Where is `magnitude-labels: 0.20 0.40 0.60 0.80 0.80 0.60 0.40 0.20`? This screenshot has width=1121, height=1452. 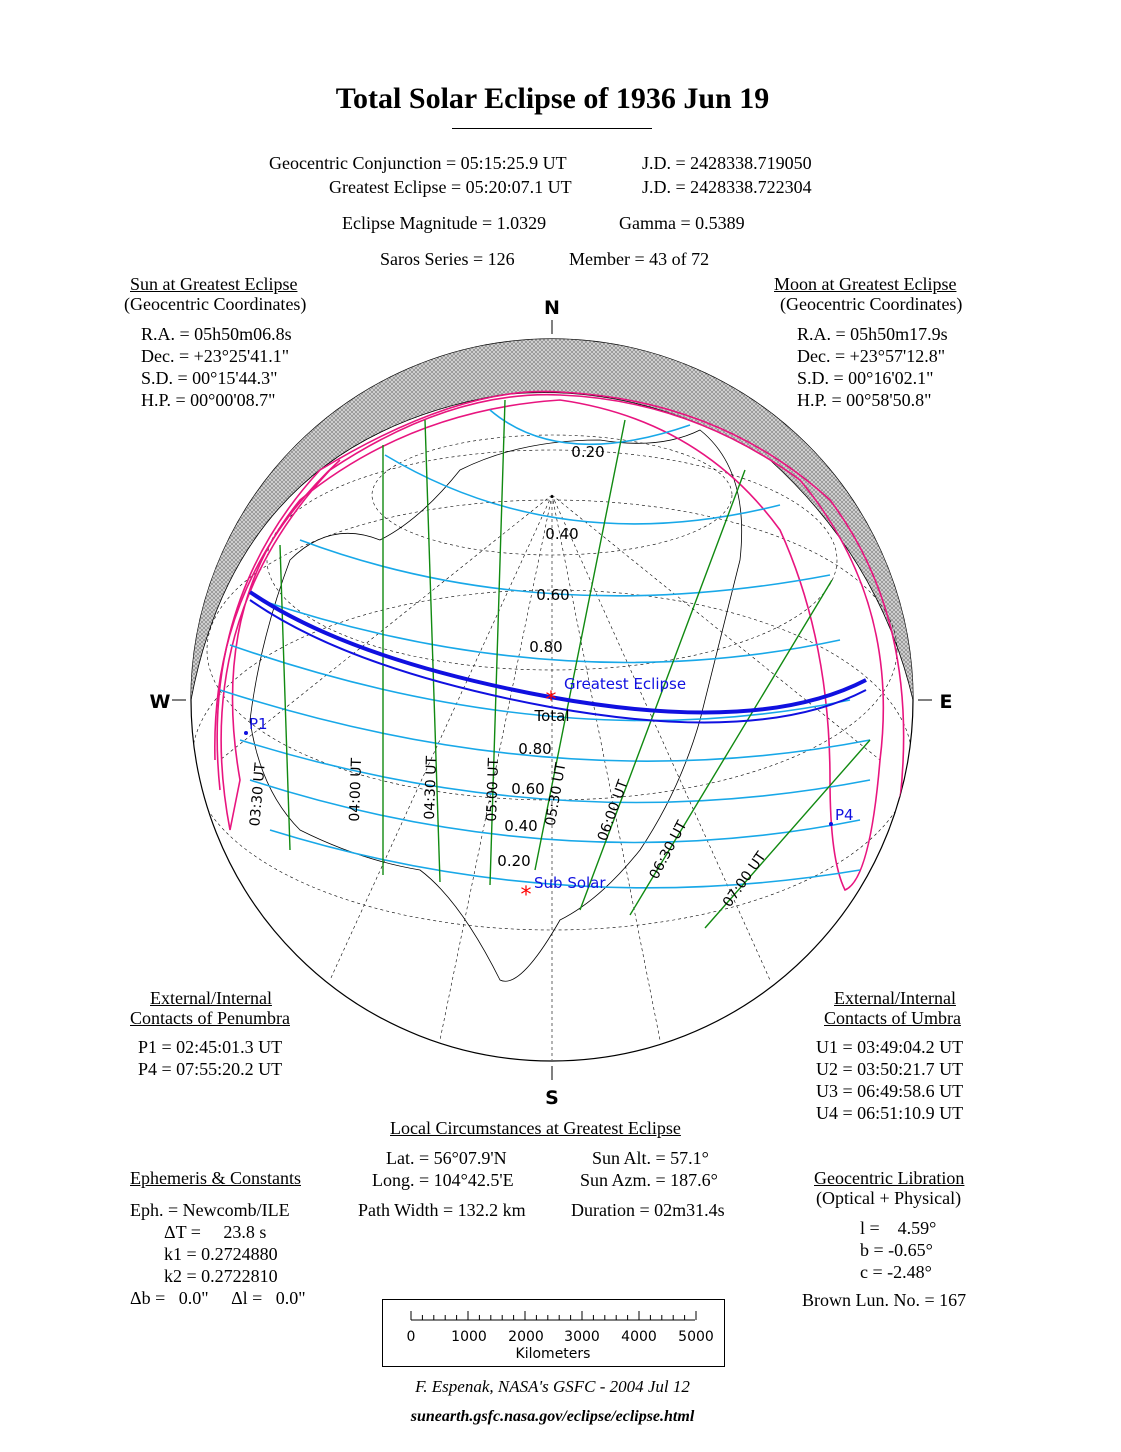 magnitude-labels: 0.20 0.40 0.60 0.80 0.80 0.60 0.40 0.20 is located at coordinates (550, 656).